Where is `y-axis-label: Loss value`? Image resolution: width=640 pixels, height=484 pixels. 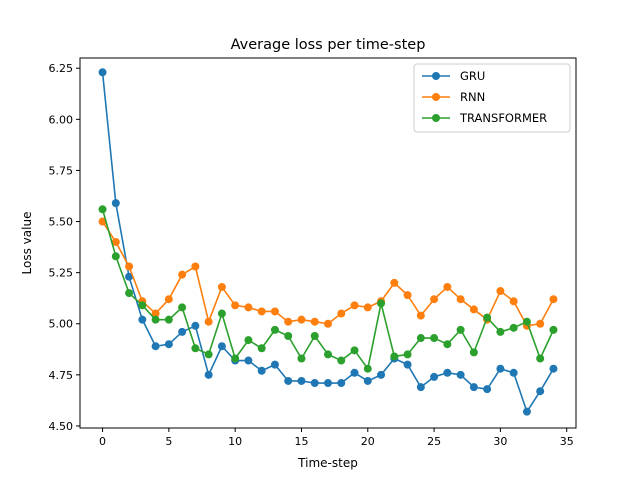
y-axis-label: Loss value is located at coordinates (27, 243).